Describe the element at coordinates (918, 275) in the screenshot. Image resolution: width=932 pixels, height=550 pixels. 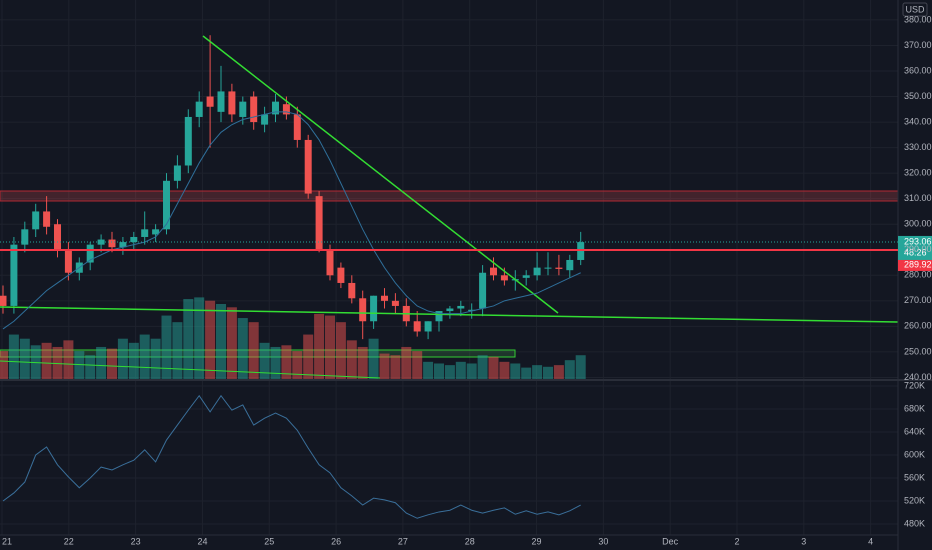
I see `y-tick-label: 280.00` at that location.